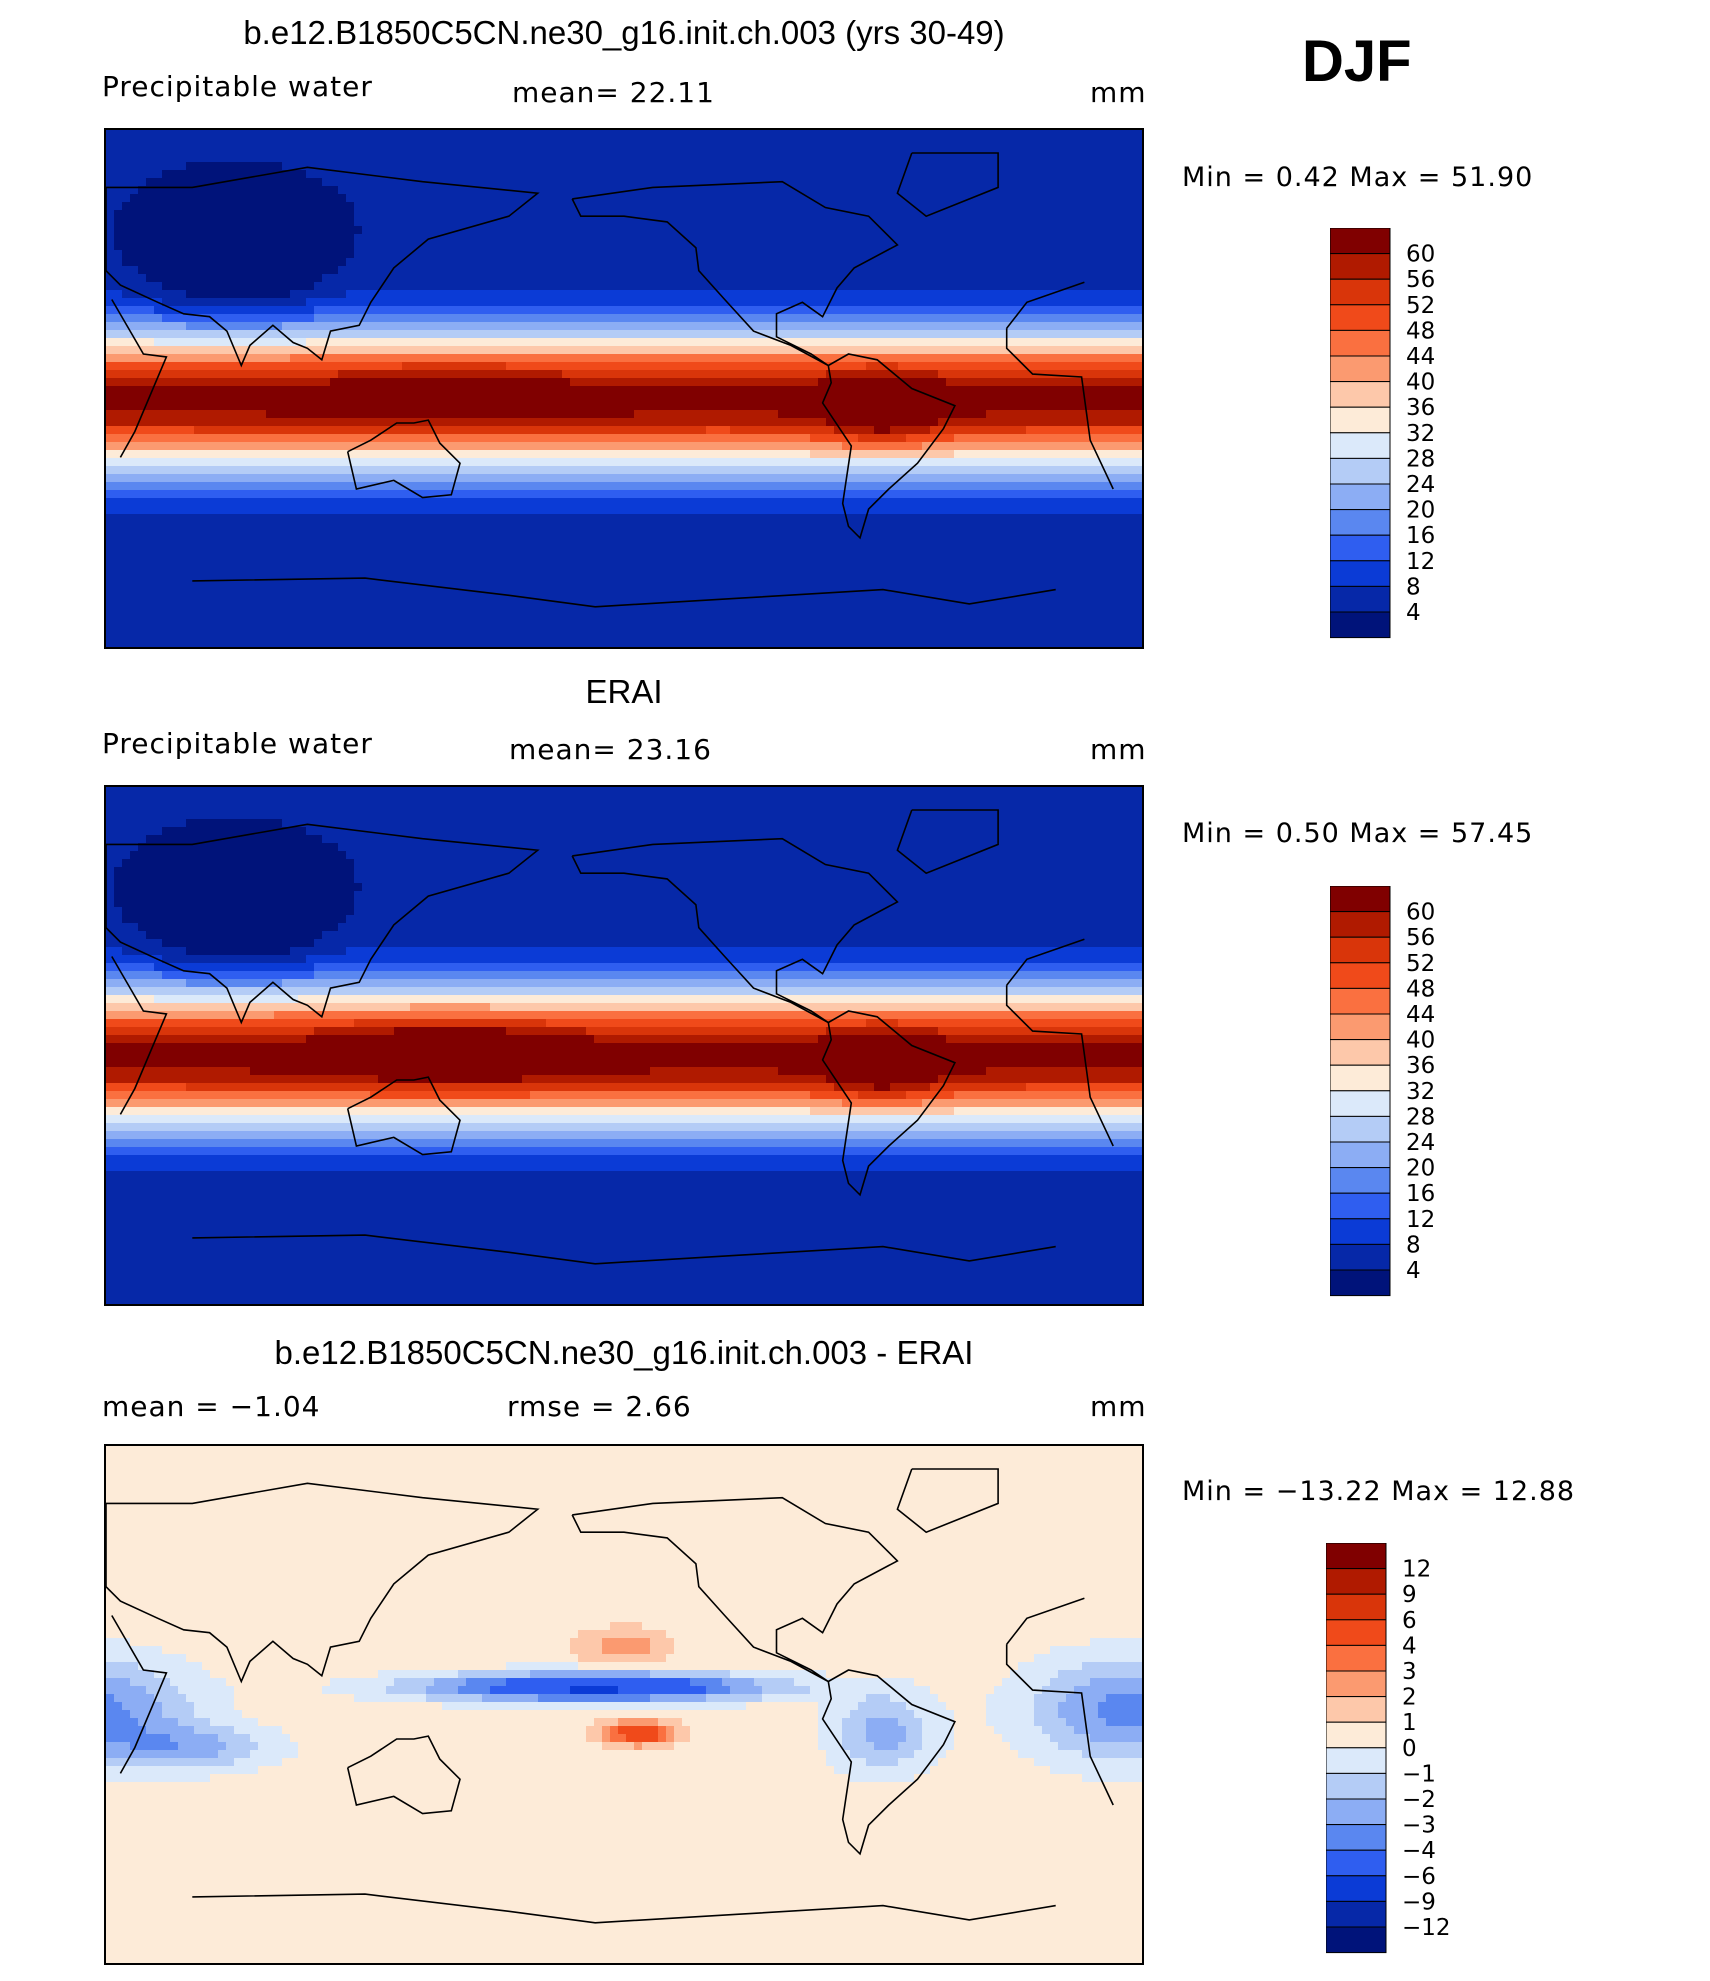  What do you see at coordinates (1419, 1902) in the screenshot?
I see `colorbar-label: −9` at bounding box center [1419, 1902].